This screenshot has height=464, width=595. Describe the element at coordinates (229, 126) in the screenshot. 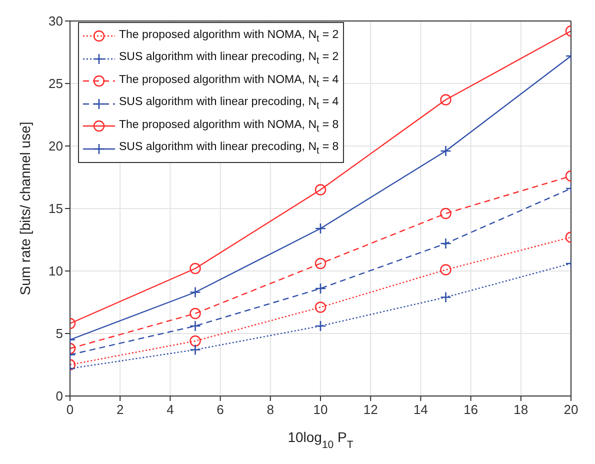

I see `legend-label: The proposed algorithm with NOMA, N$_{t}$ = 8` at that location.